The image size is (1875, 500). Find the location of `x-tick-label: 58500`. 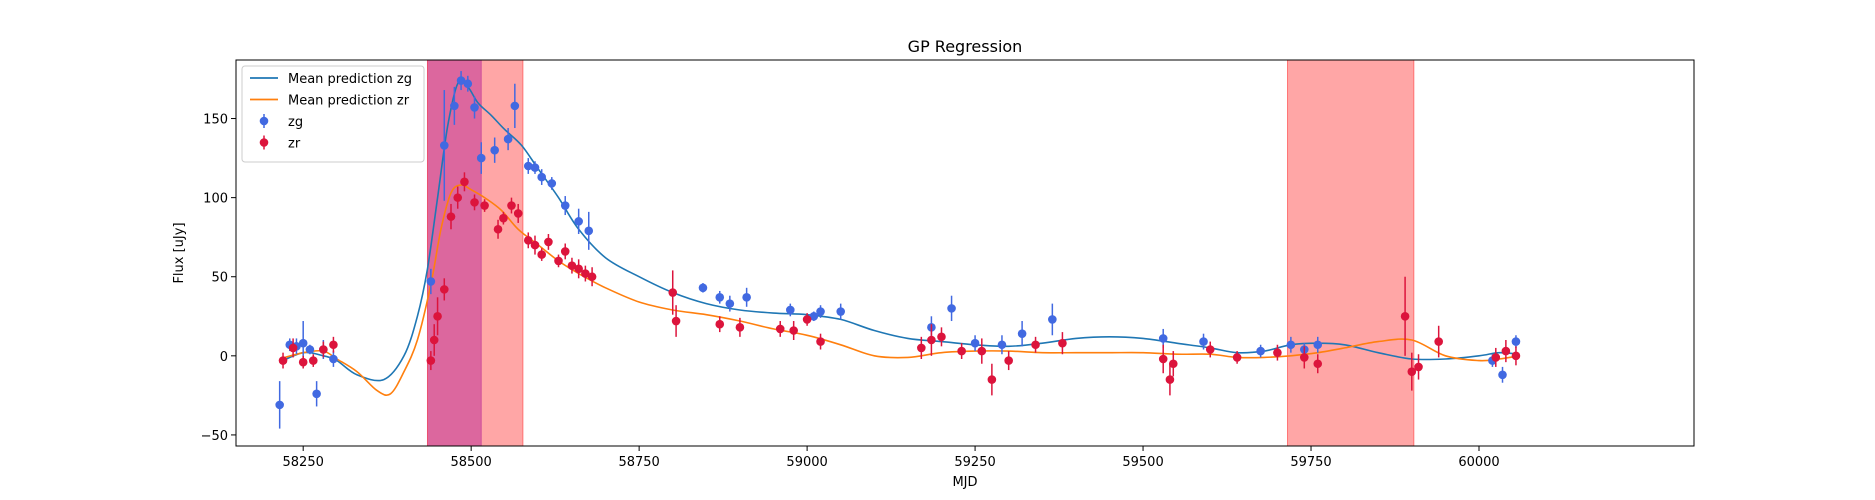

x-tick-label: 58500 is located at coordinates (470, 462).